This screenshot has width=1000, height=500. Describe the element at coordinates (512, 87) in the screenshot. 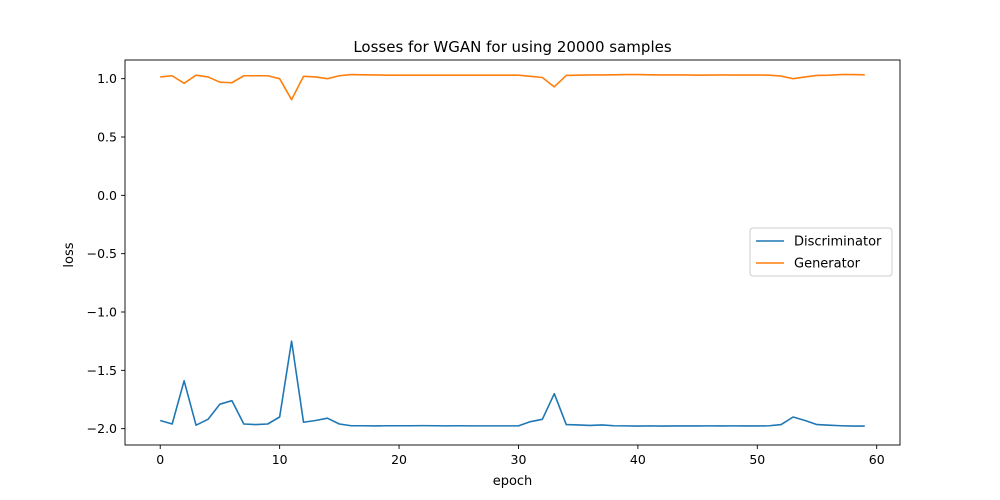

I see `series-line-generator` at that location.